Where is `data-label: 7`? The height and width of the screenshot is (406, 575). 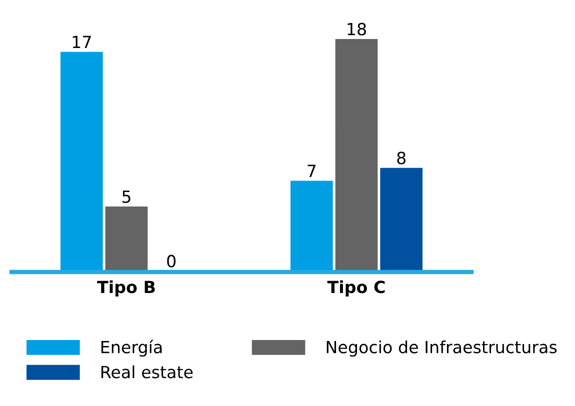 data-label: 7 is located at coordinates (312, 170).